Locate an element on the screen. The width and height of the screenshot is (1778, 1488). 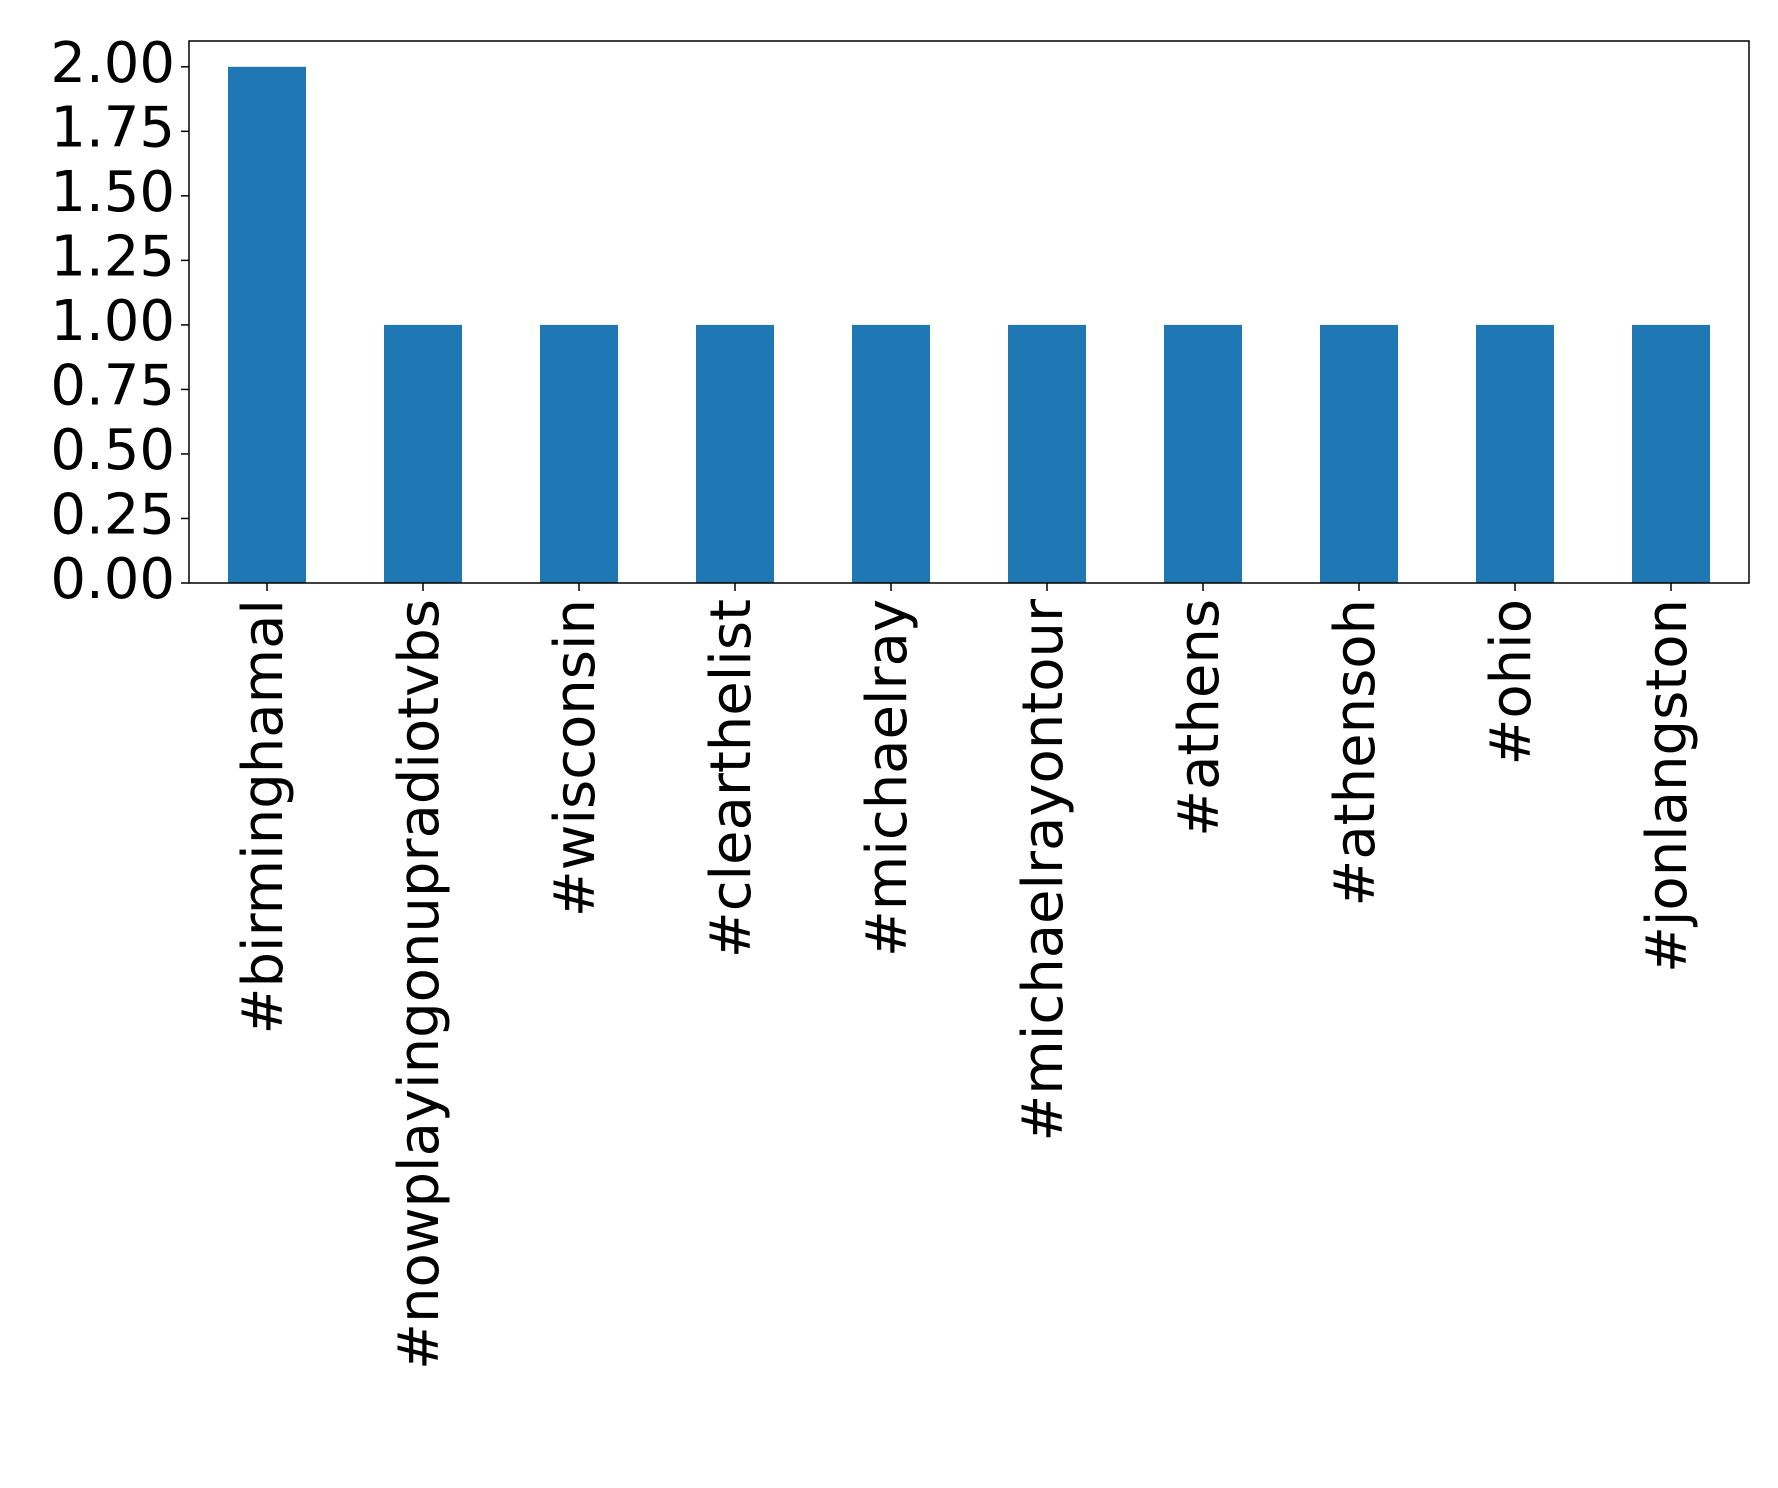
y-tick-label: 1.50 is located at coordinates (112, 192).